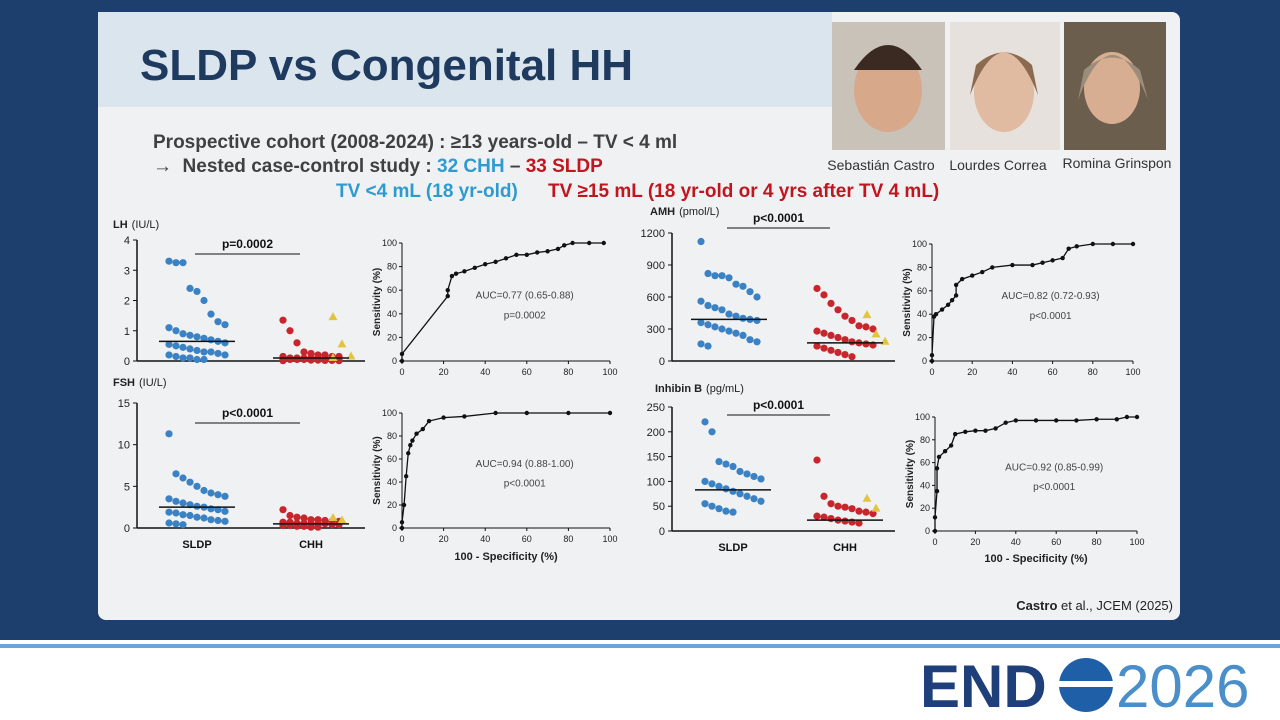  I want to click on y-tick-label: 1200, so click(653, 234).